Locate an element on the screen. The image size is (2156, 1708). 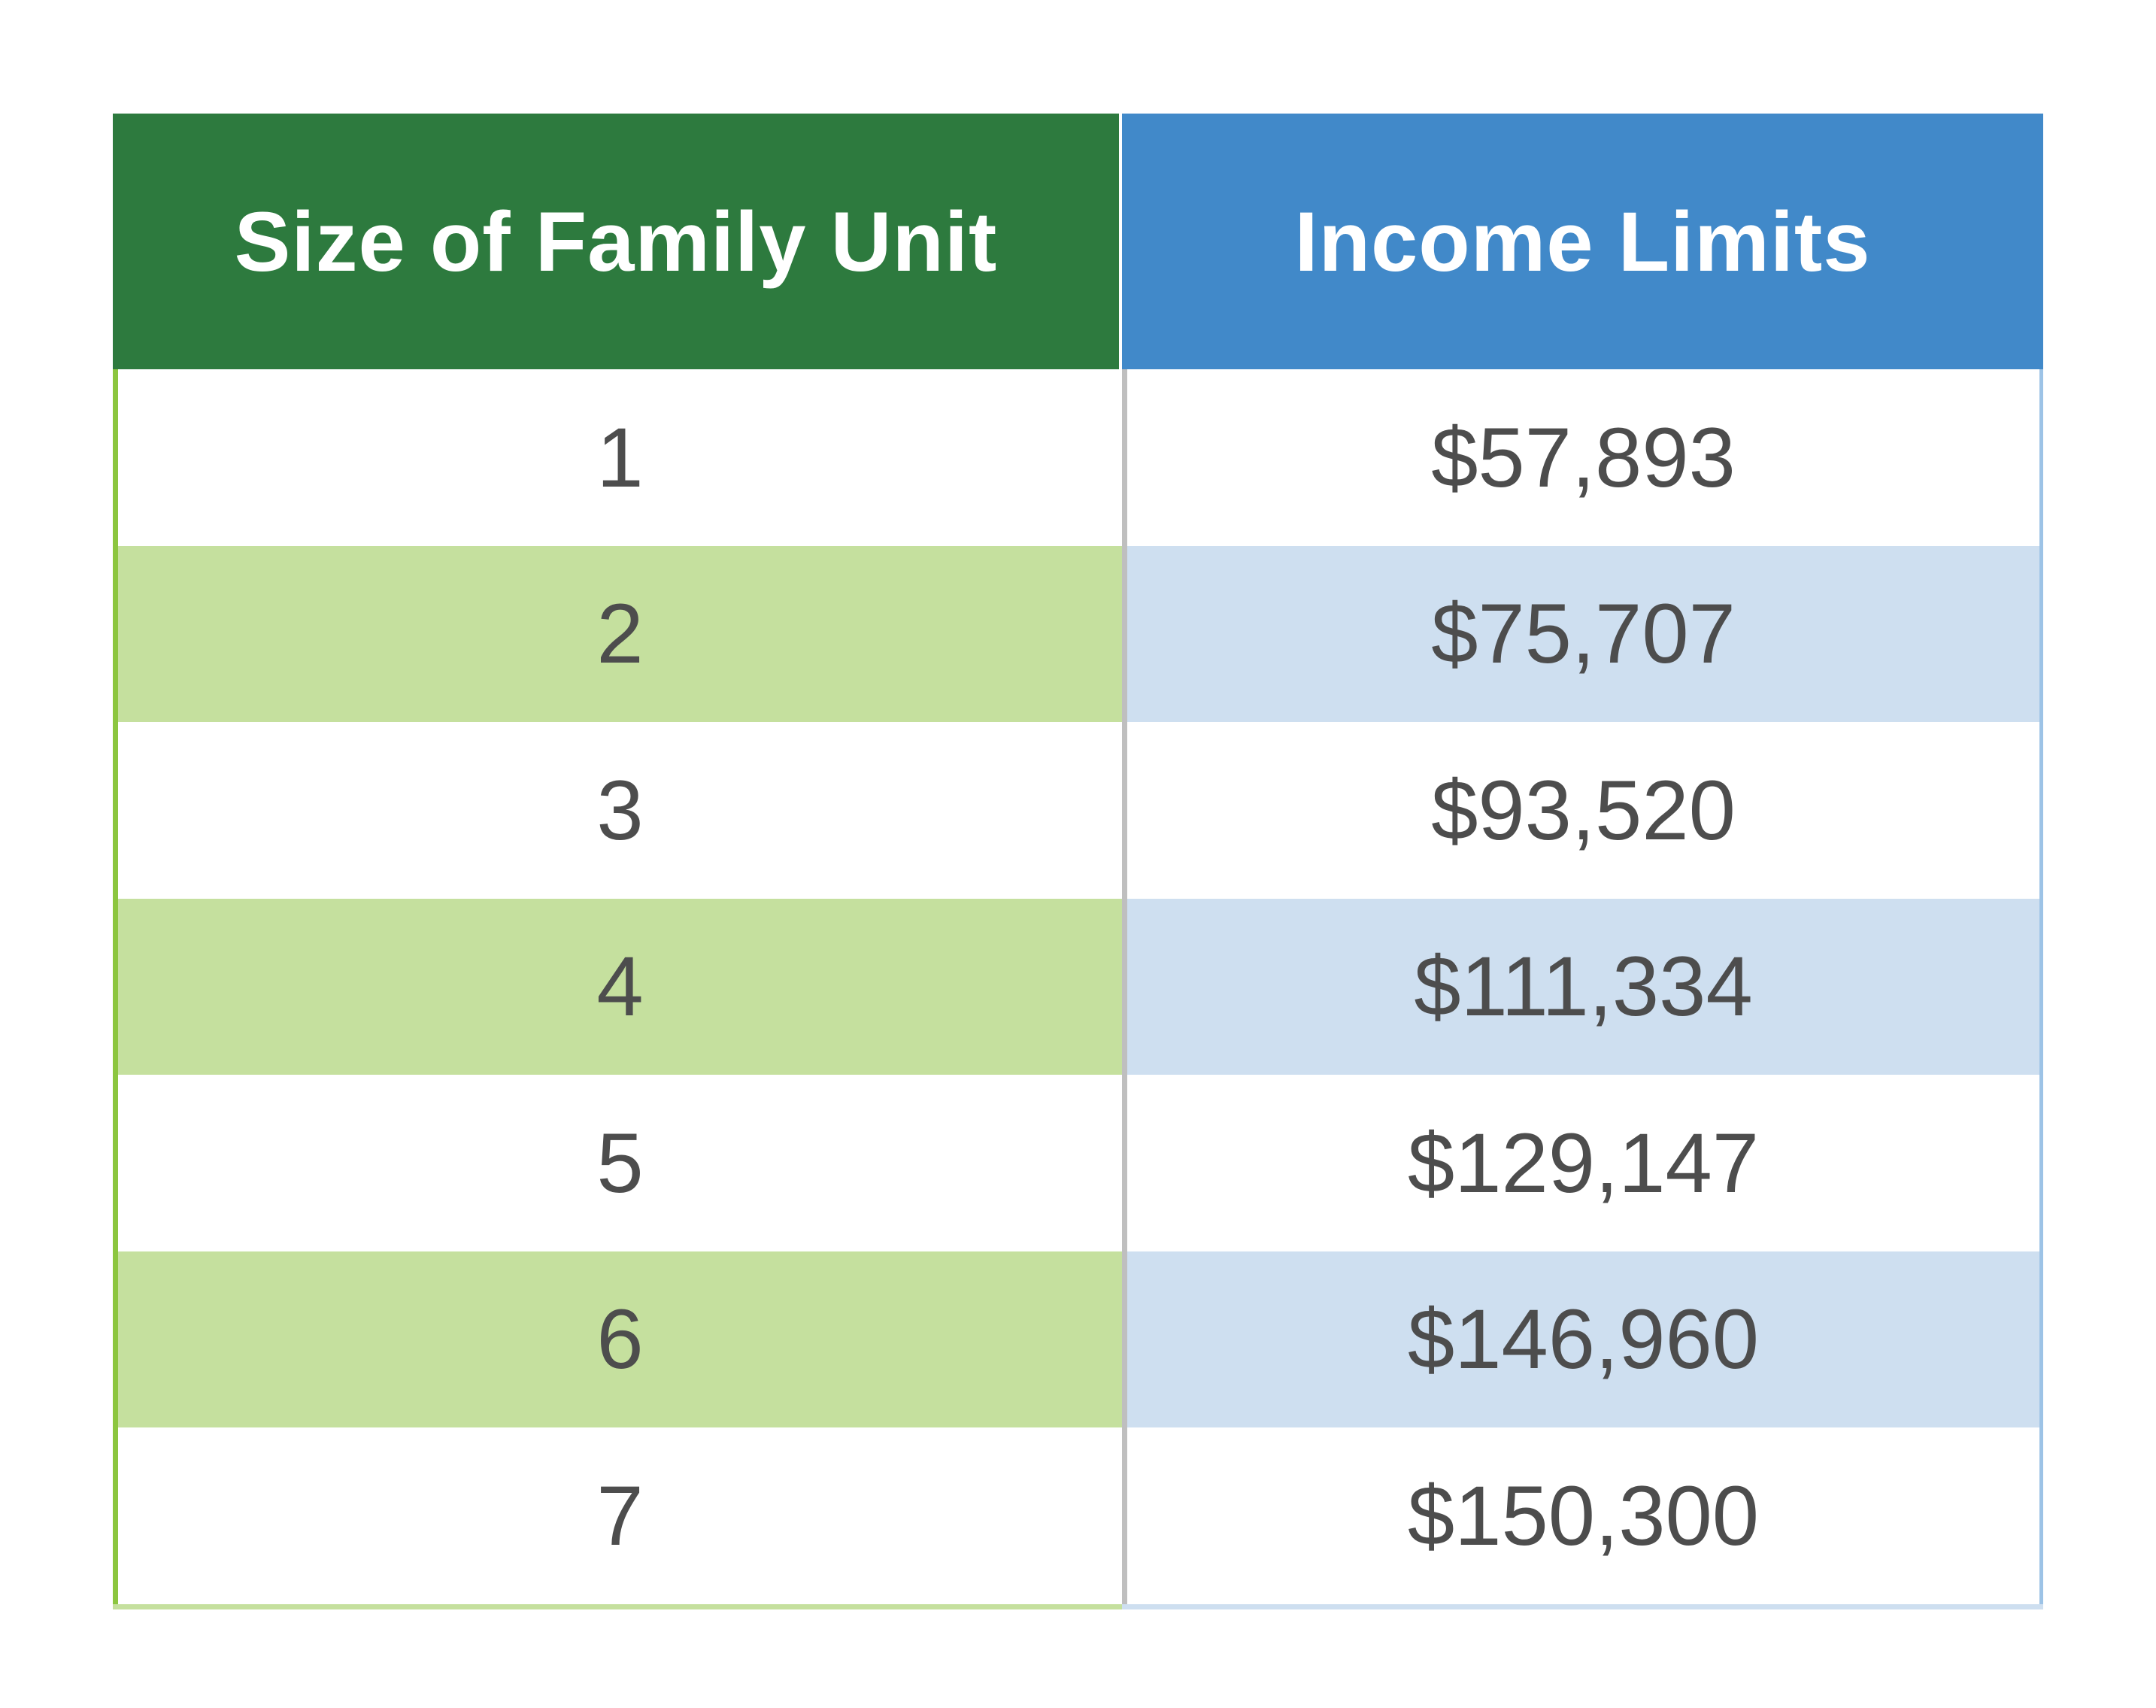
income-limit-cell: $129,147 is located at coordinates (1580, 1163).